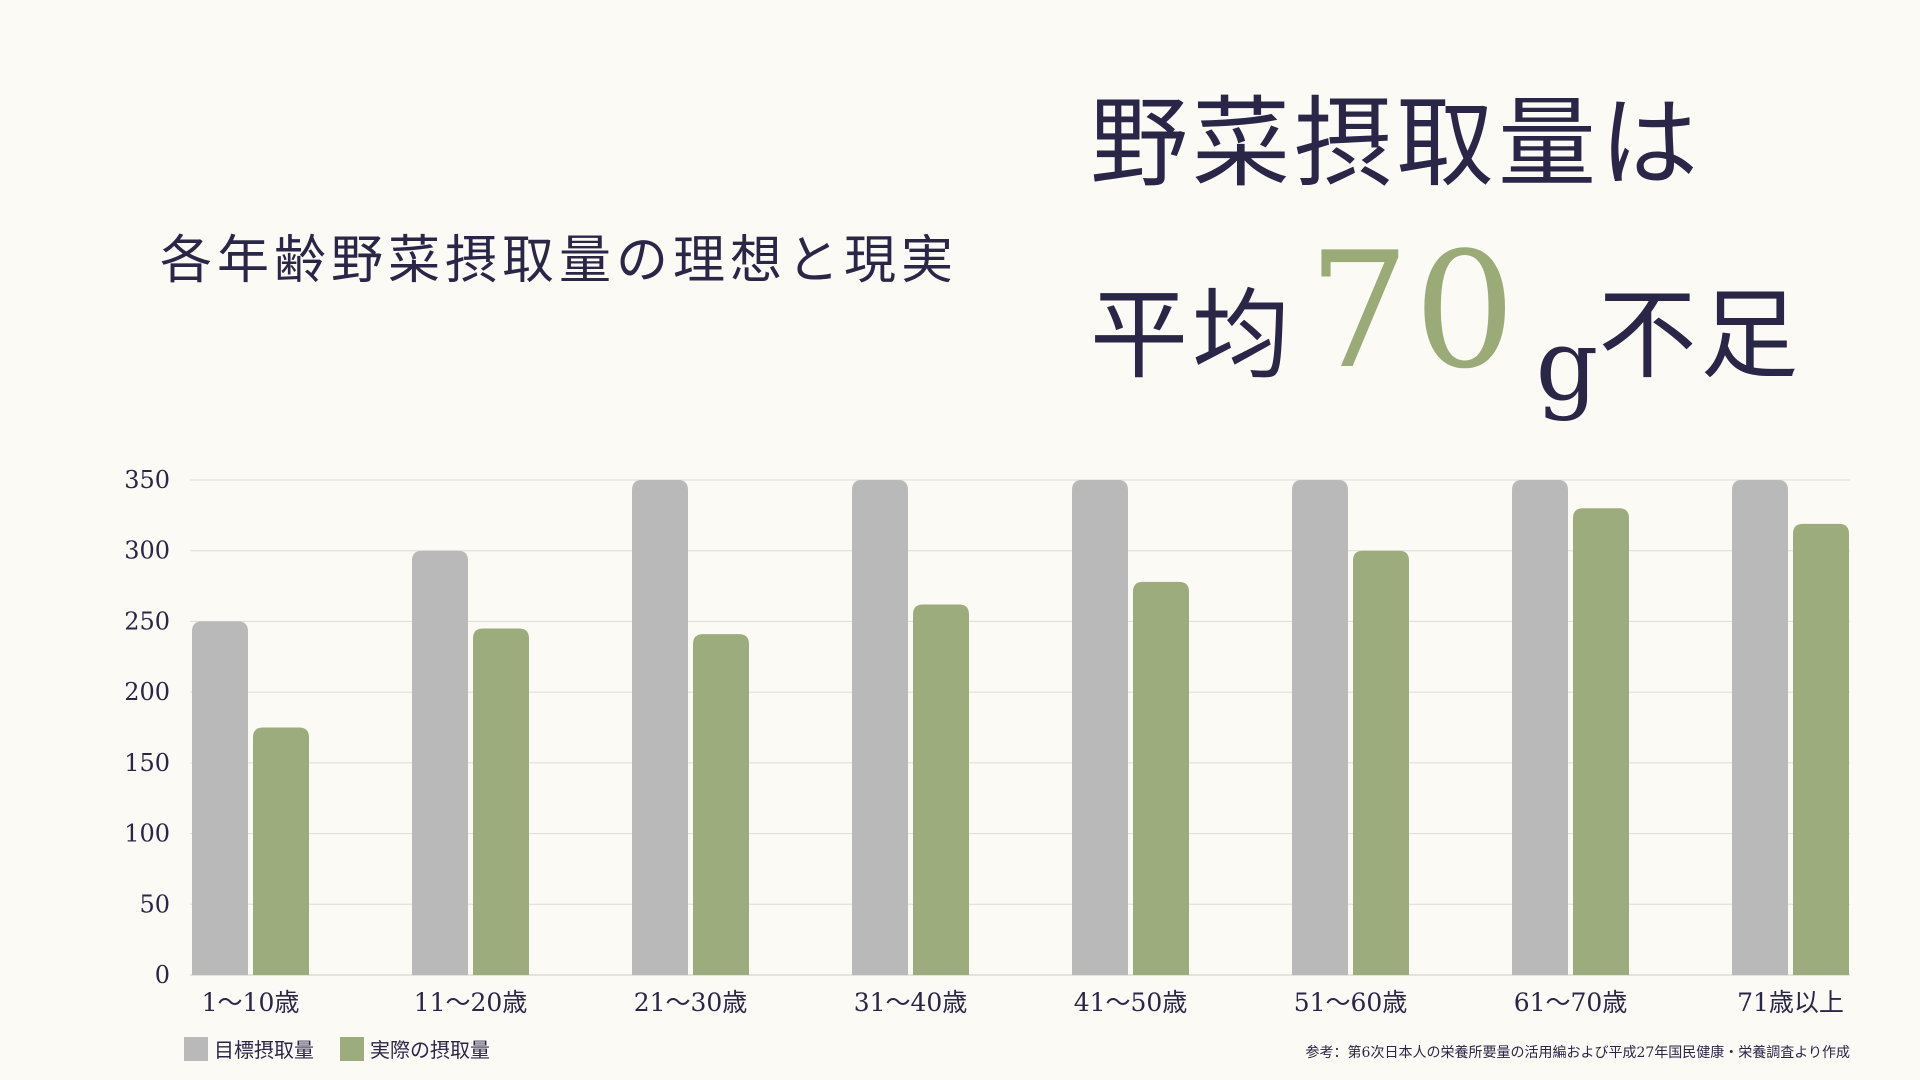 The image size is (1920, 1080). I want to click on legend-label-target: 目標摂取量, so click(264, 1050).